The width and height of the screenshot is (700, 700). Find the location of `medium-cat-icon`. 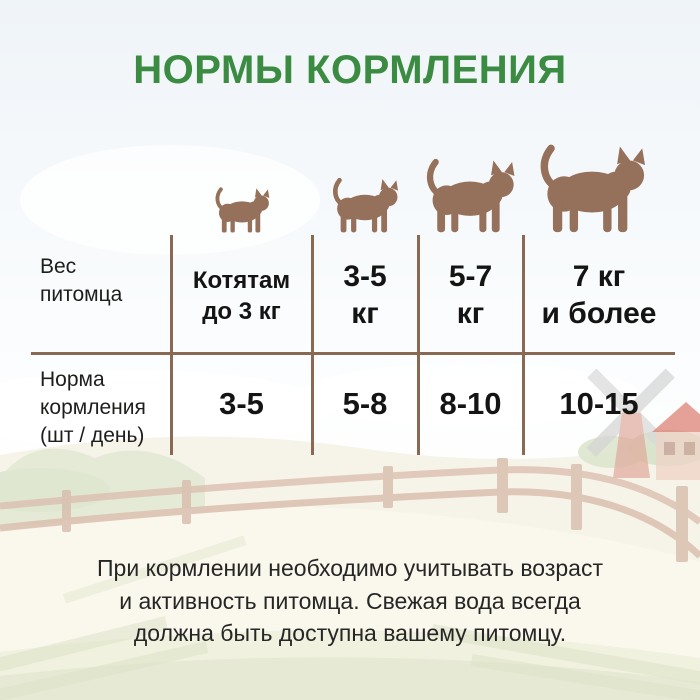

medium-cat-icon is located at coordinates (470, 194).